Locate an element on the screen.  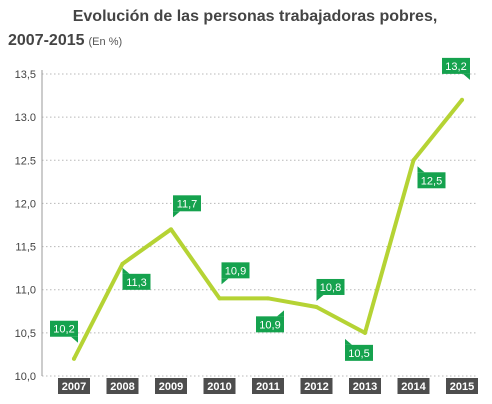
data-label: 13,2 is located at coordinates (455, 67).